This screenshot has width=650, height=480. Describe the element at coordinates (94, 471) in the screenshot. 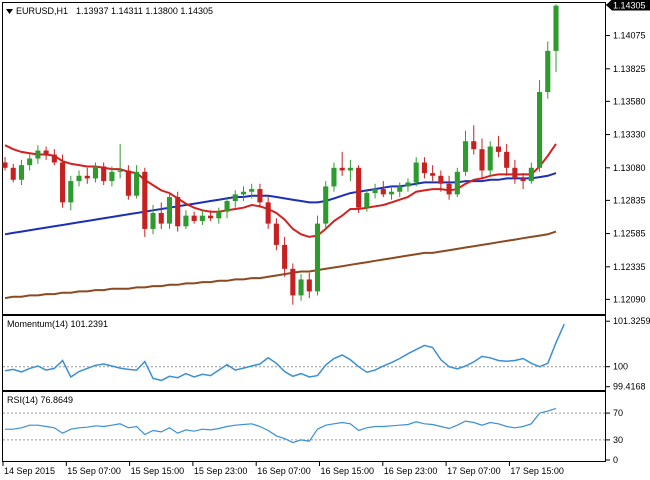

I see `time-tick-label: 15 Sep 07:00` at that location.